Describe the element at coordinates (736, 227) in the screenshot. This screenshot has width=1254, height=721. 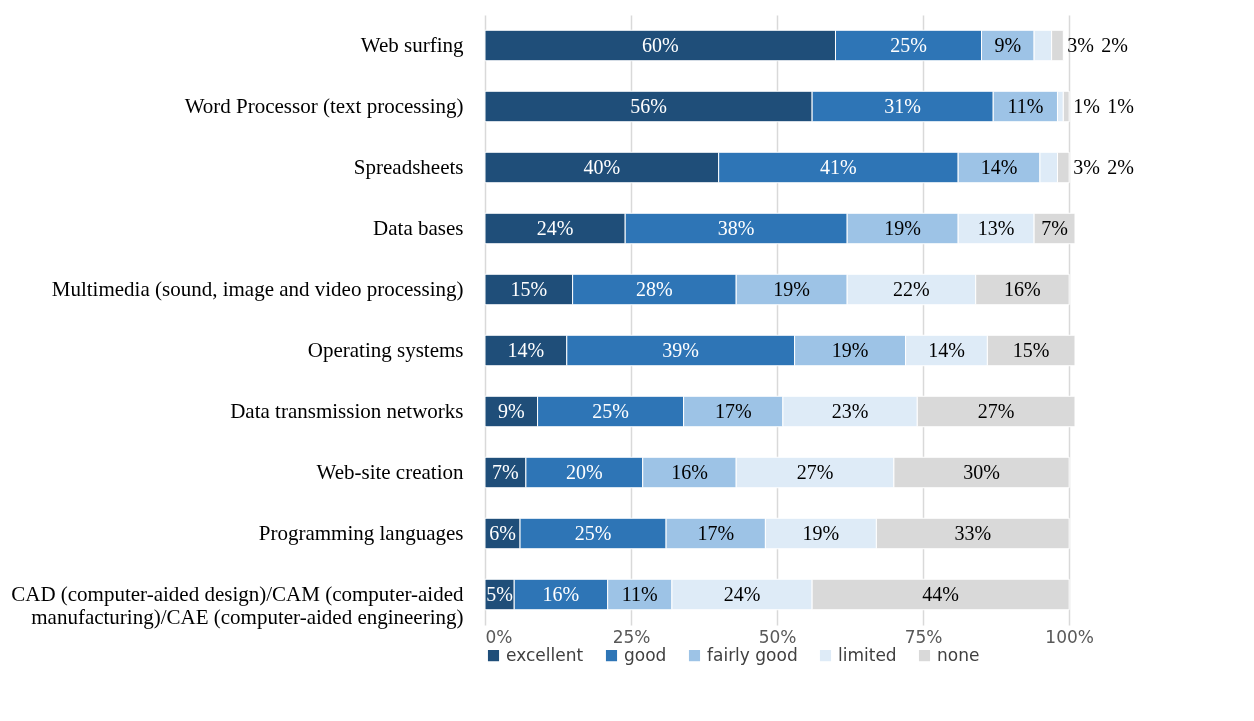
I see `data-label: 38%` at that location.